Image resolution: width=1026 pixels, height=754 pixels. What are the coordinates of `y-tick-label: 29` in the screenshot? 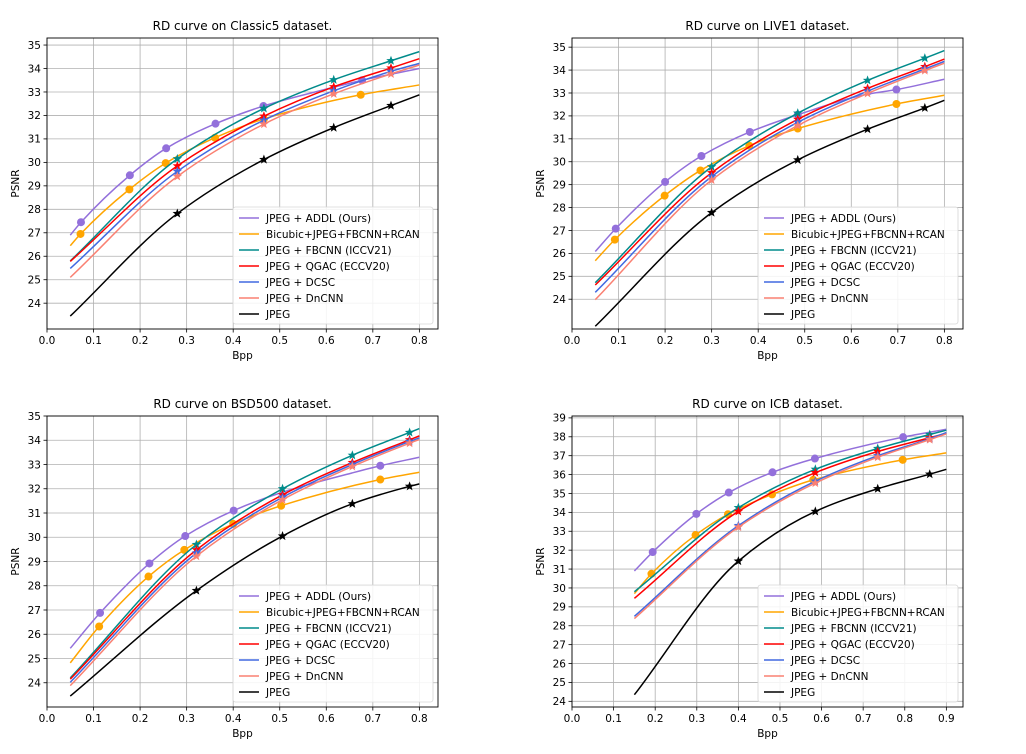 It's located at (559, 185).